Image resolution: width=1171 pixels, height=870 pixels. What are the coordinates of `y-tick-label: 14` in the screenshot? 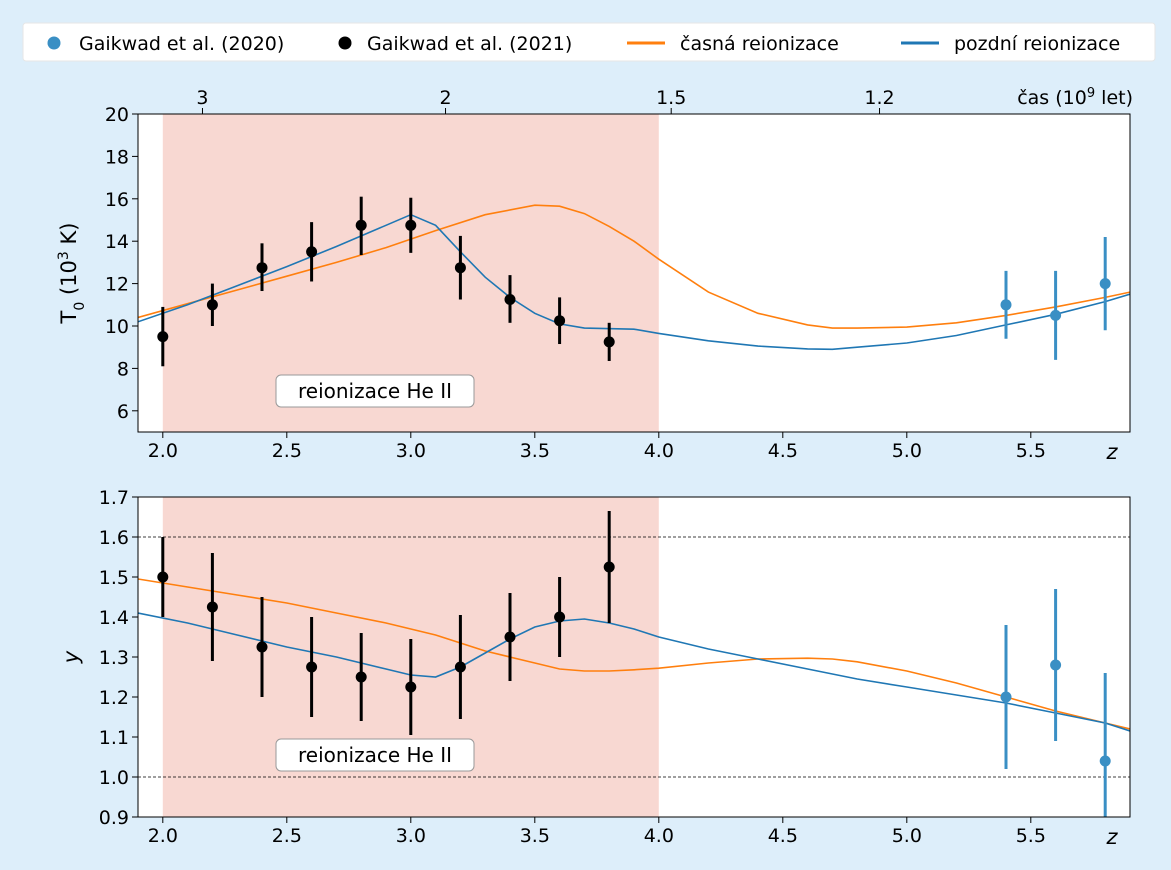 It's located at (117, 242).